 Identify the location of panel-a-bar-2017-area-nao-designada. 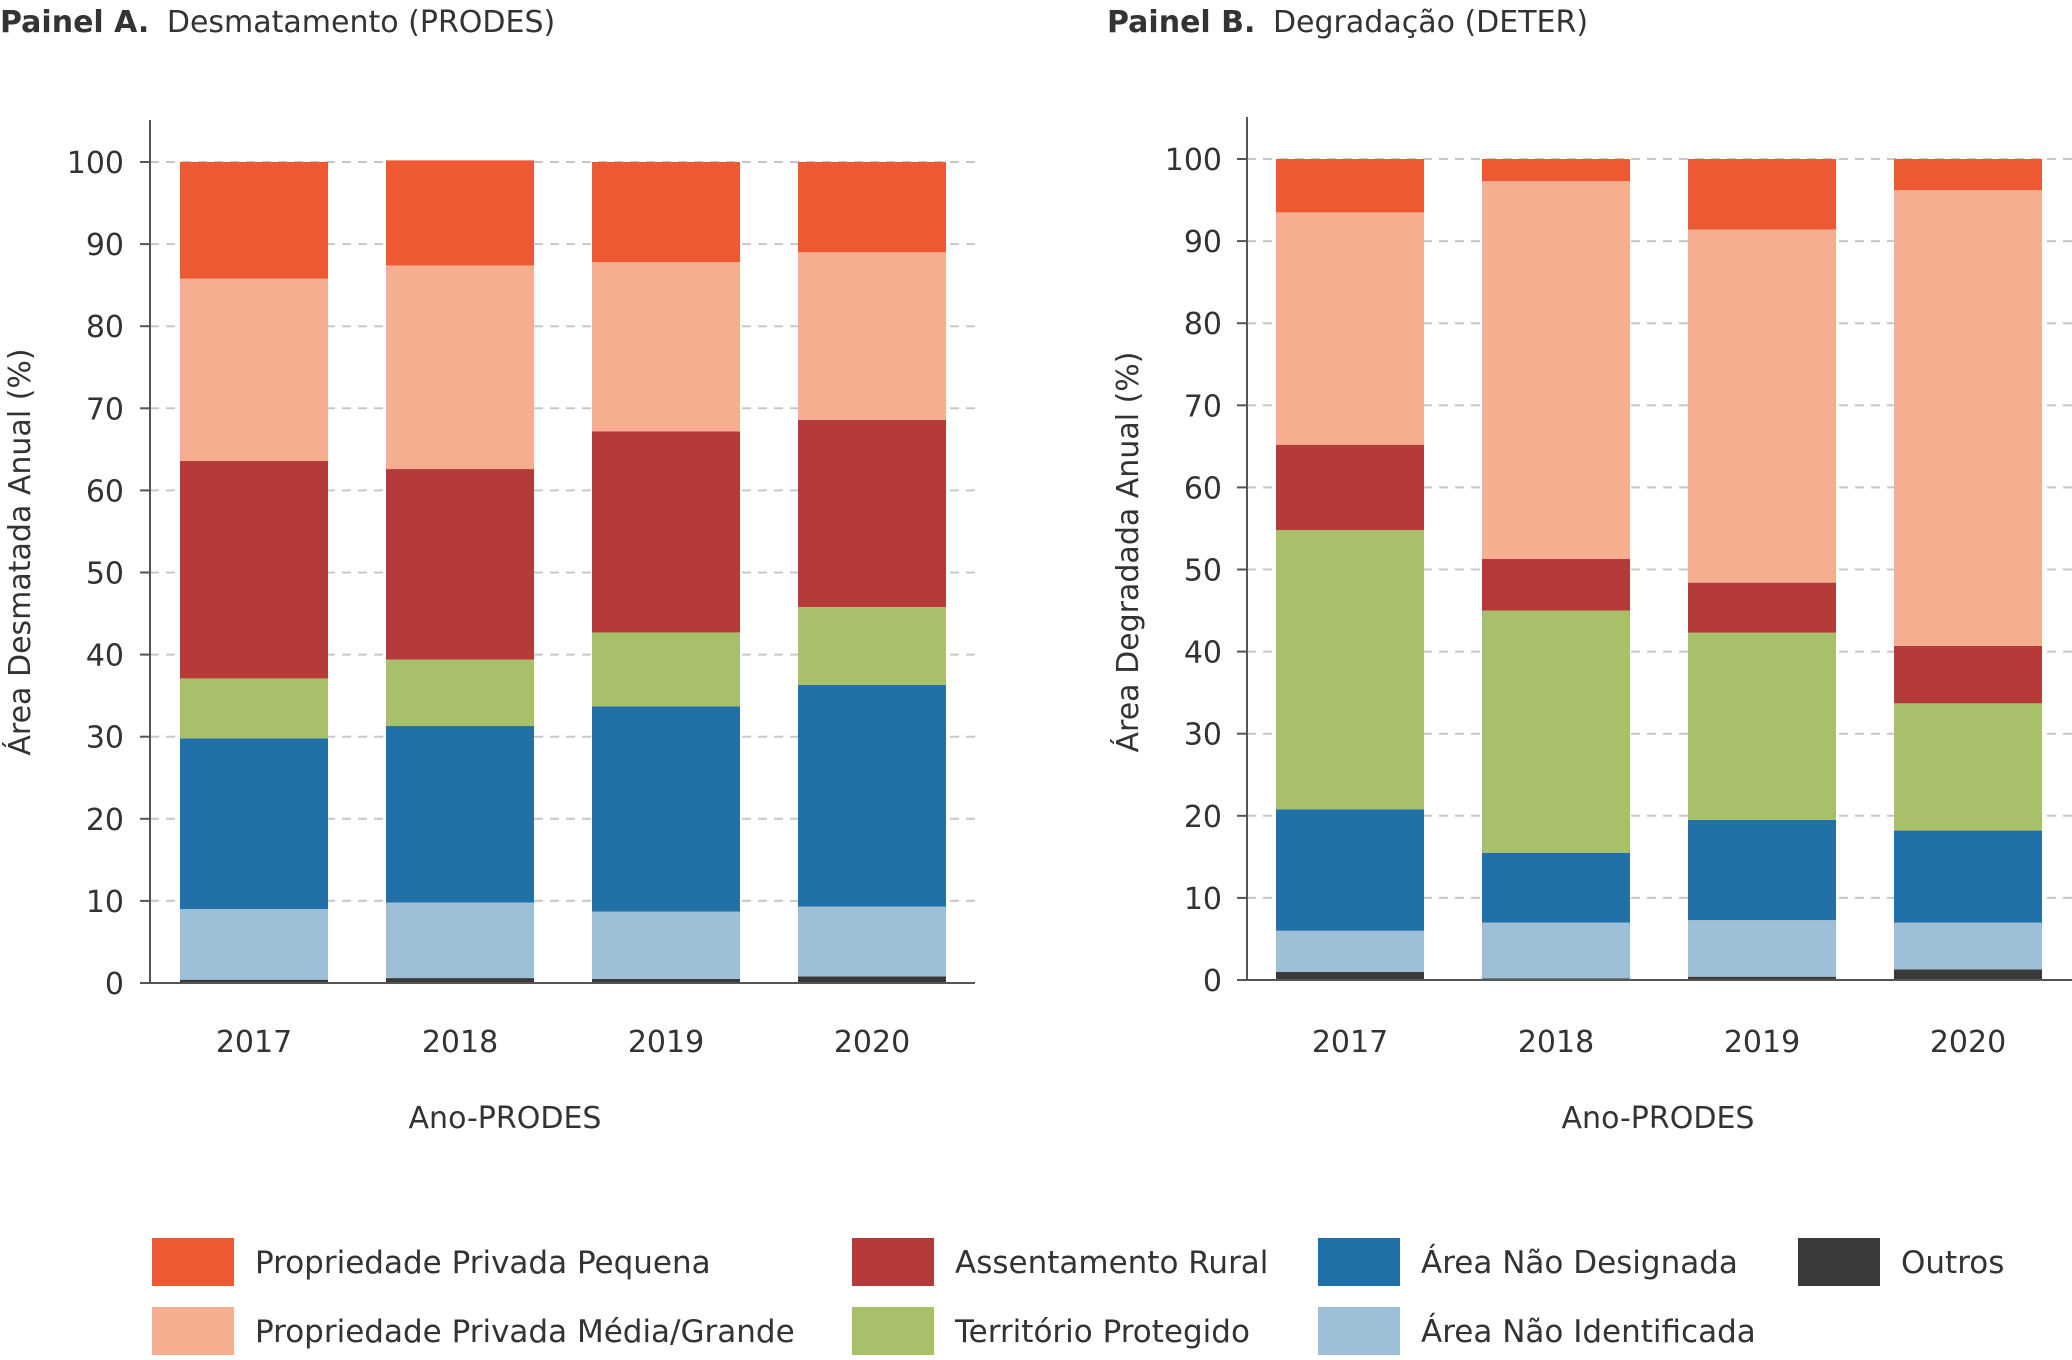
(254, 824).